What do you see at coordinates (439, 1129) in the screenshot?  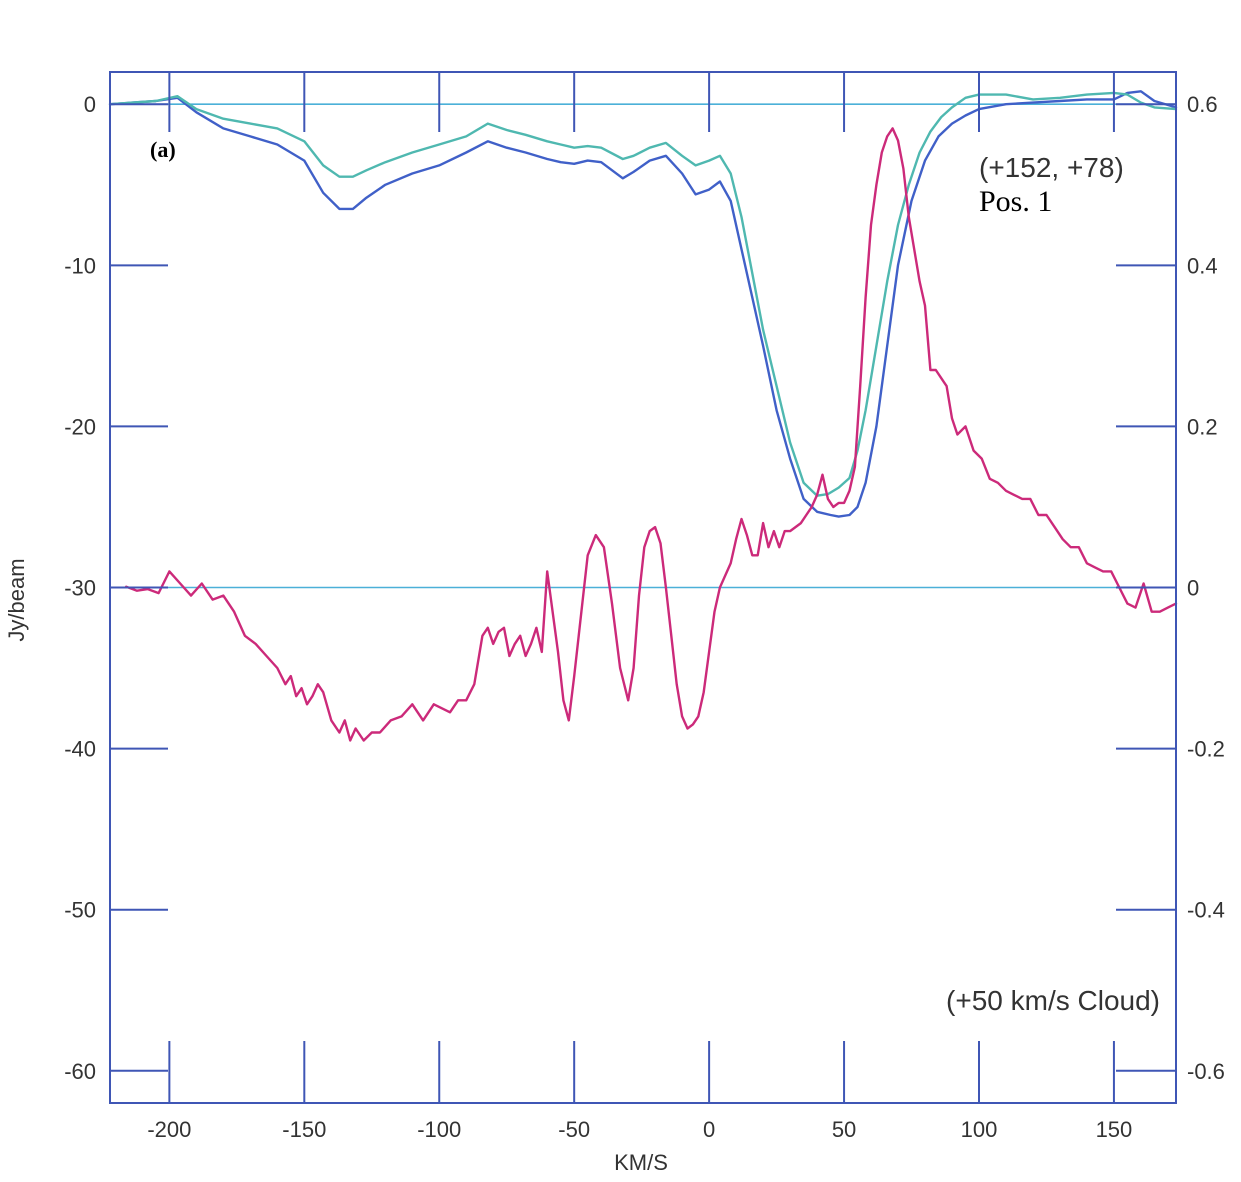 I see `x-tick-label: -100` at bounding box center [439, 1129].